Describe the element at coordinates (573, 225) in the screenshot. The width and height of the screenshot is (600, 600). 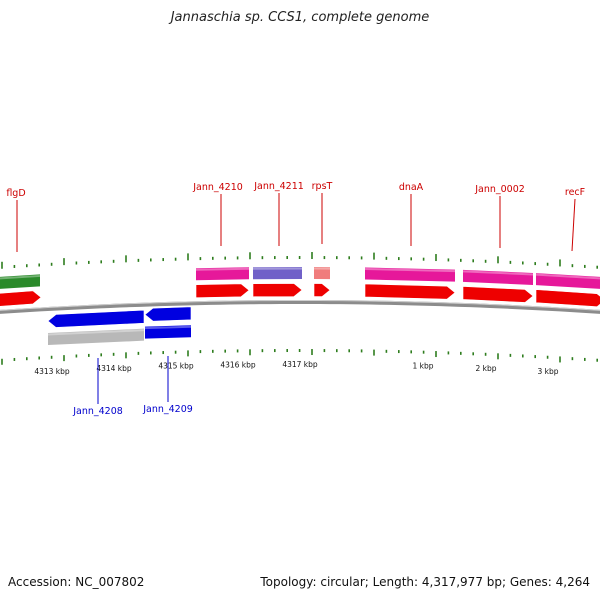
I see `label-leader` at that location.